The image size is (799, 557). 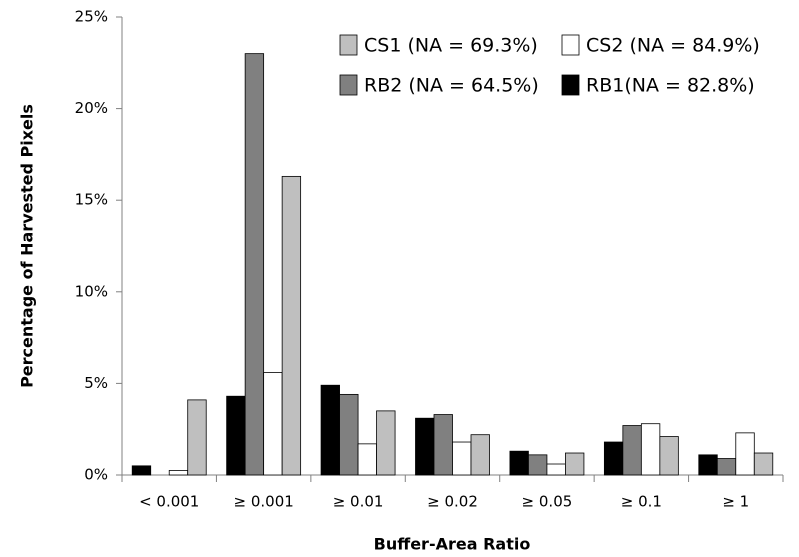 I want to click on legend-label: CS1 (NA = 69.3%), so click(x=451, y=46).